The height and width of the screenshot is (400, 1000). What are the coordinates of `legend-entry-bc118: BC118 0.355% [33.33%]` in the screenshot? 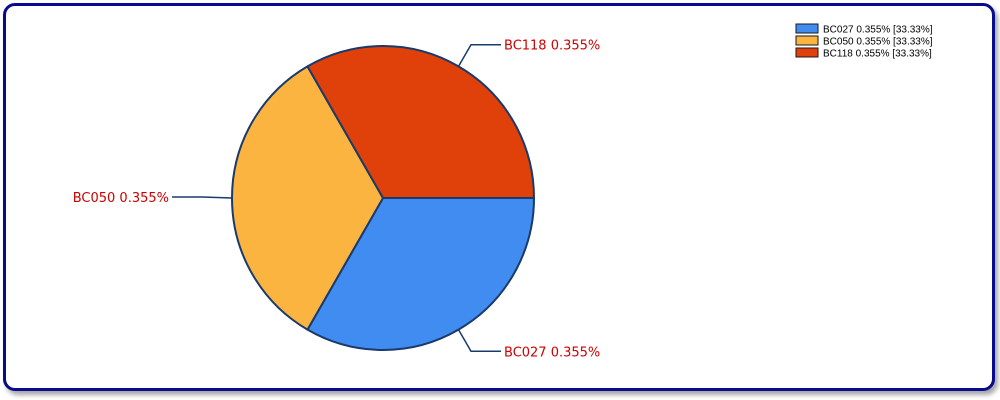 It's located at (877, 54).